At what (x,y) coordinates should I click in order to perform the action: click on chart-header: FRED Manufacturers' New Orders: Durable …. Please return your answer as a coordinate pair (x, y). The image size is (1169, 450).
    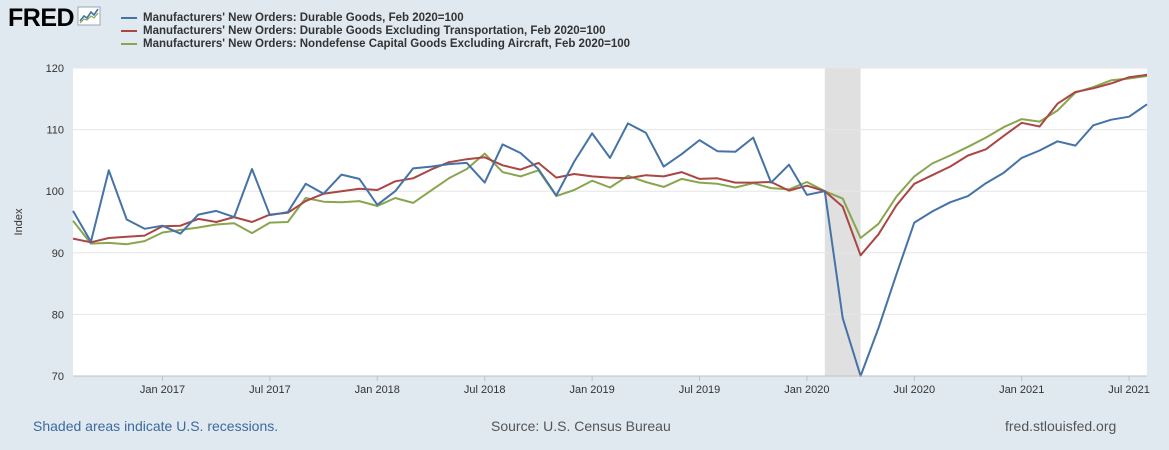
    Looking at the image, I should click on (584, 30).